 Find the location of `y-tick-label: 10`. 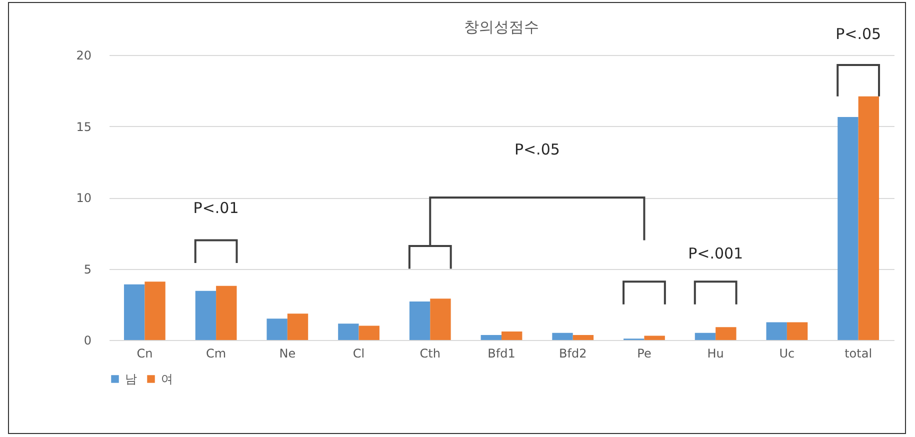

y-tick-label: 10 is located at coordinates (84, 198).